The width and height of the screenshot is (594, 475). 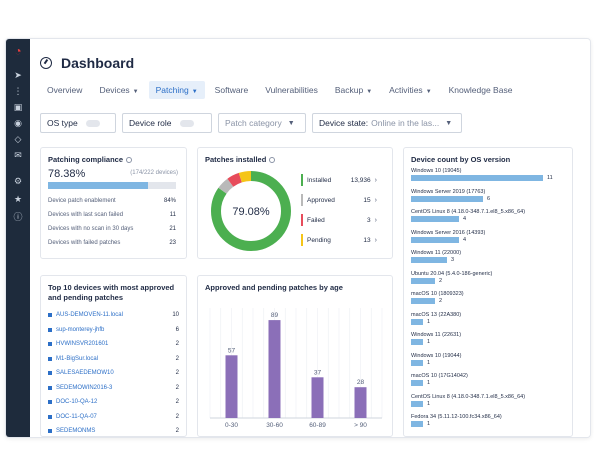 What do you see at coordinates (339, 200) in the screenshot?
I see `legend-item-approved: Approved 15 ›` at bounding box center [339, 200].